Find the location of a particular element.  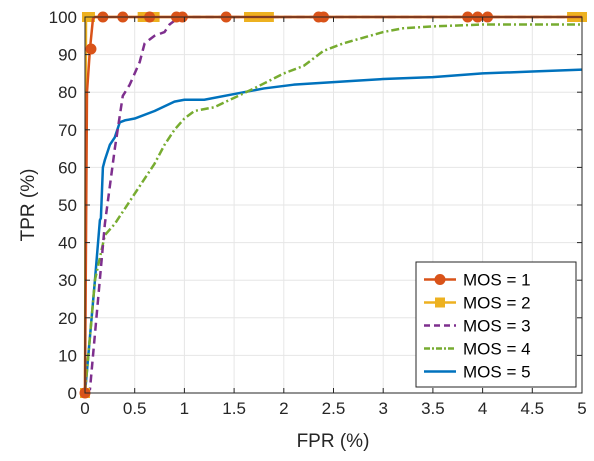

y-tick-label: 10 is located at coordinates (67, 355).